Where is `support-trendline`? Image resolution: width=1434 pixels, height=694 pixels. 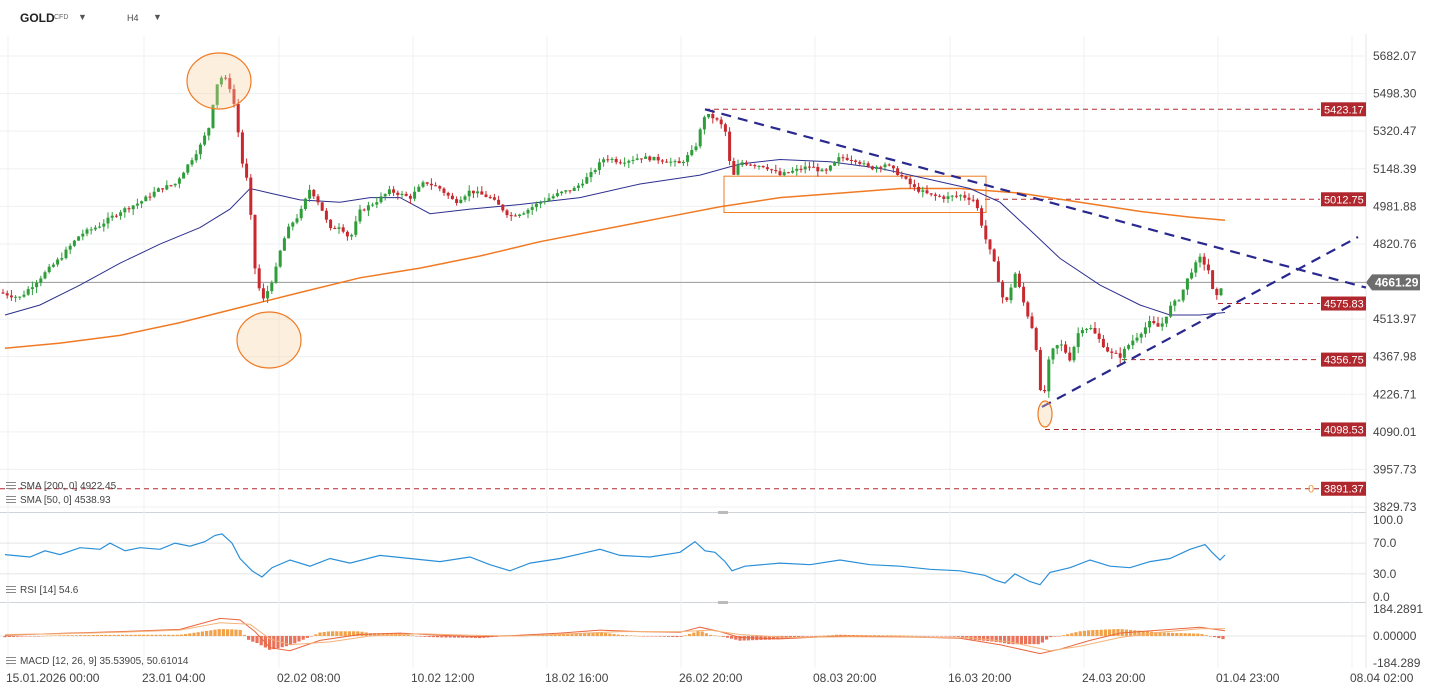 support-trendline is located at coordinates (1200, 322).